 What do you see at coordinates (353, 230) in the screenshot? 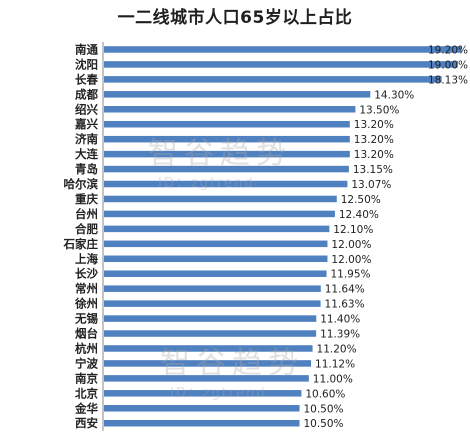
I see `data-label: 12.10%` at bounding box center [353, 230].